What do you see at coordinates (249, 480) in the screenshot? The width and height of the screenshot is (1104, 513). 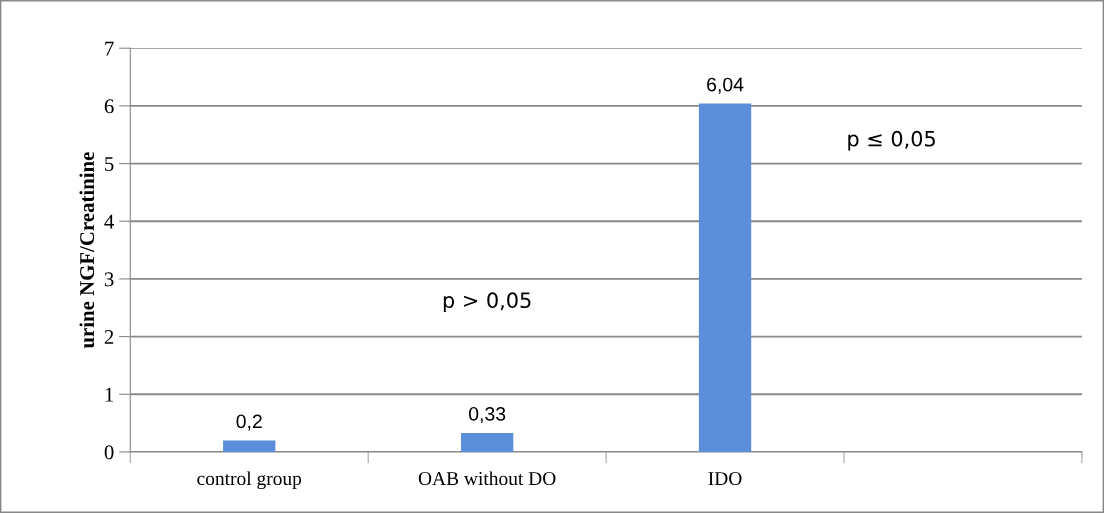 I see `x-tick-label: control group` at bounding box center [249, 480].